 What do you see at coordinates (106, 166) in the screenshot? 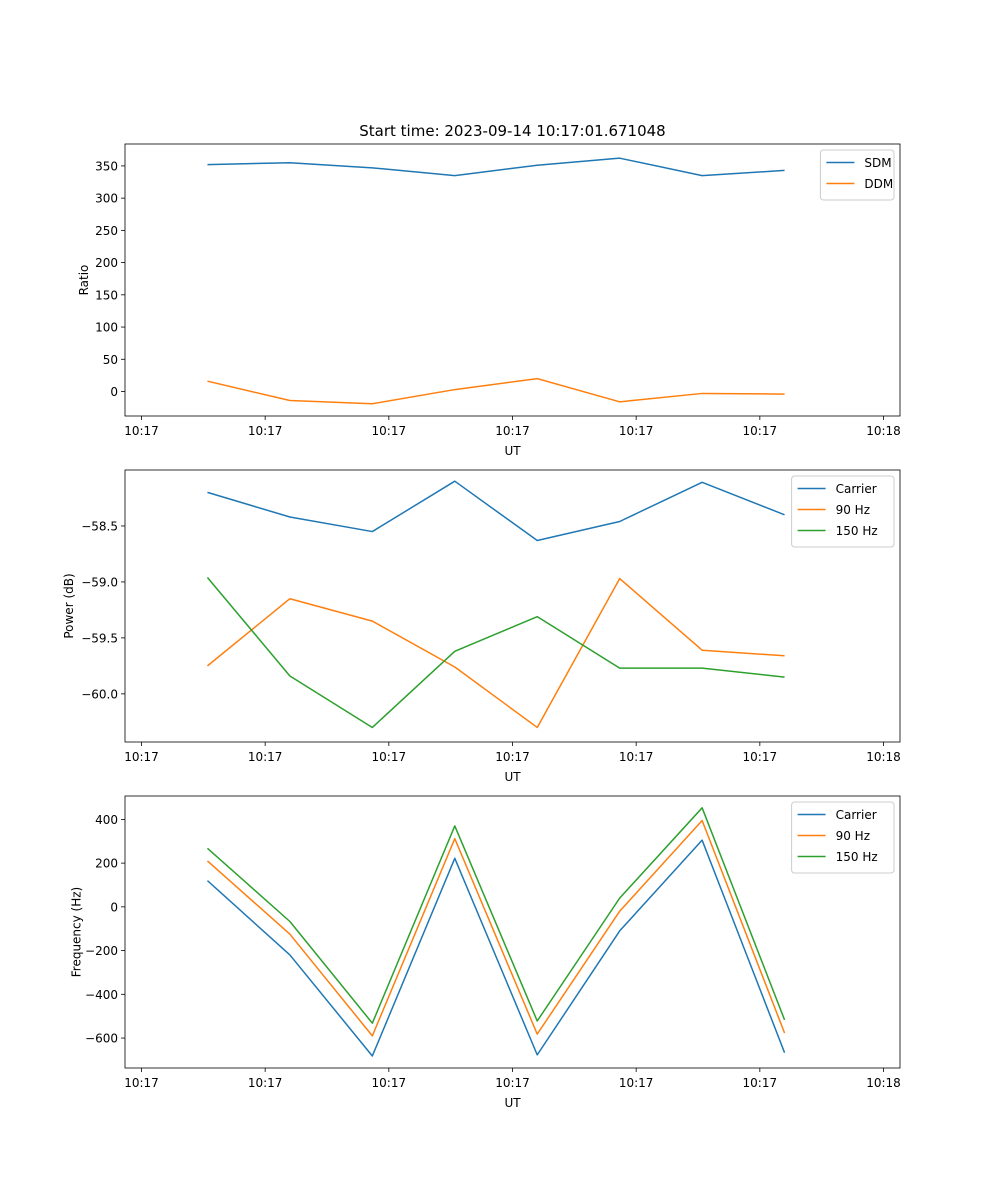
I see `y-tick-label: 350` at bounding box center [106, 166].